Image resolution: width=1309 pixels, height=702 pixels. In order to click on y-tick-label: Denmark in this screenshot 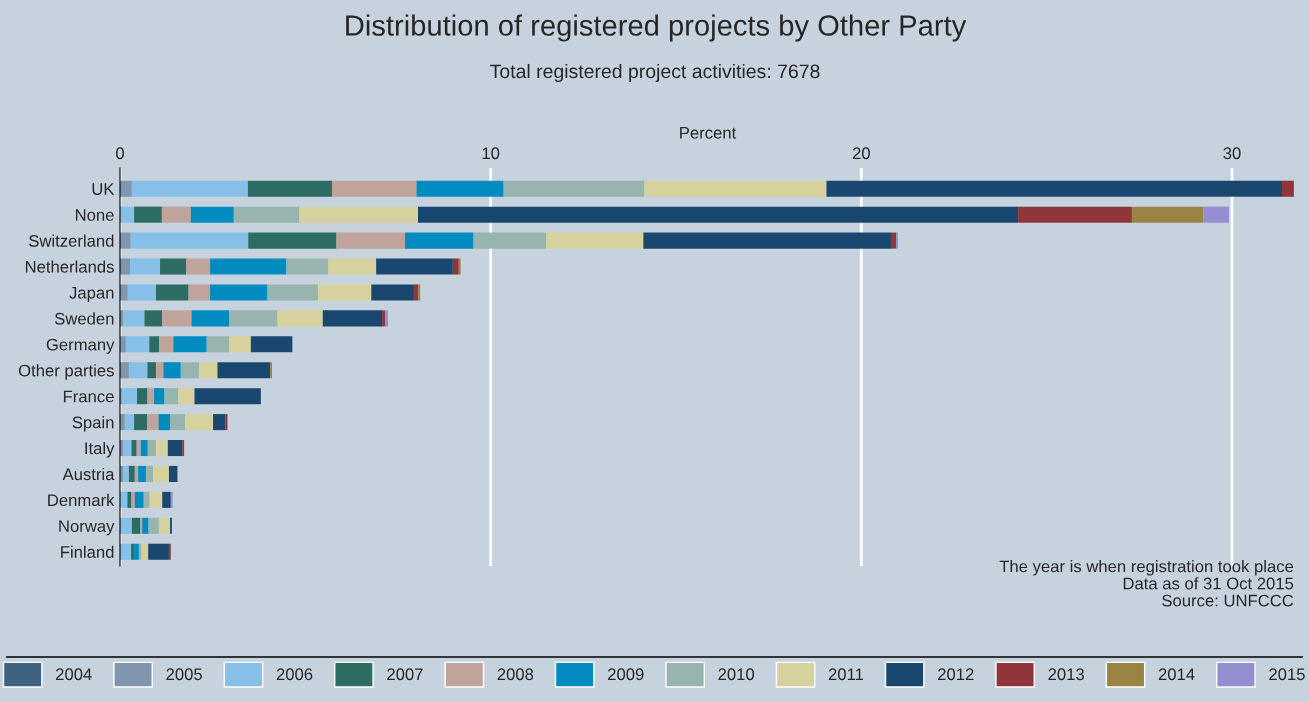, I will do `click(81, 500)`.